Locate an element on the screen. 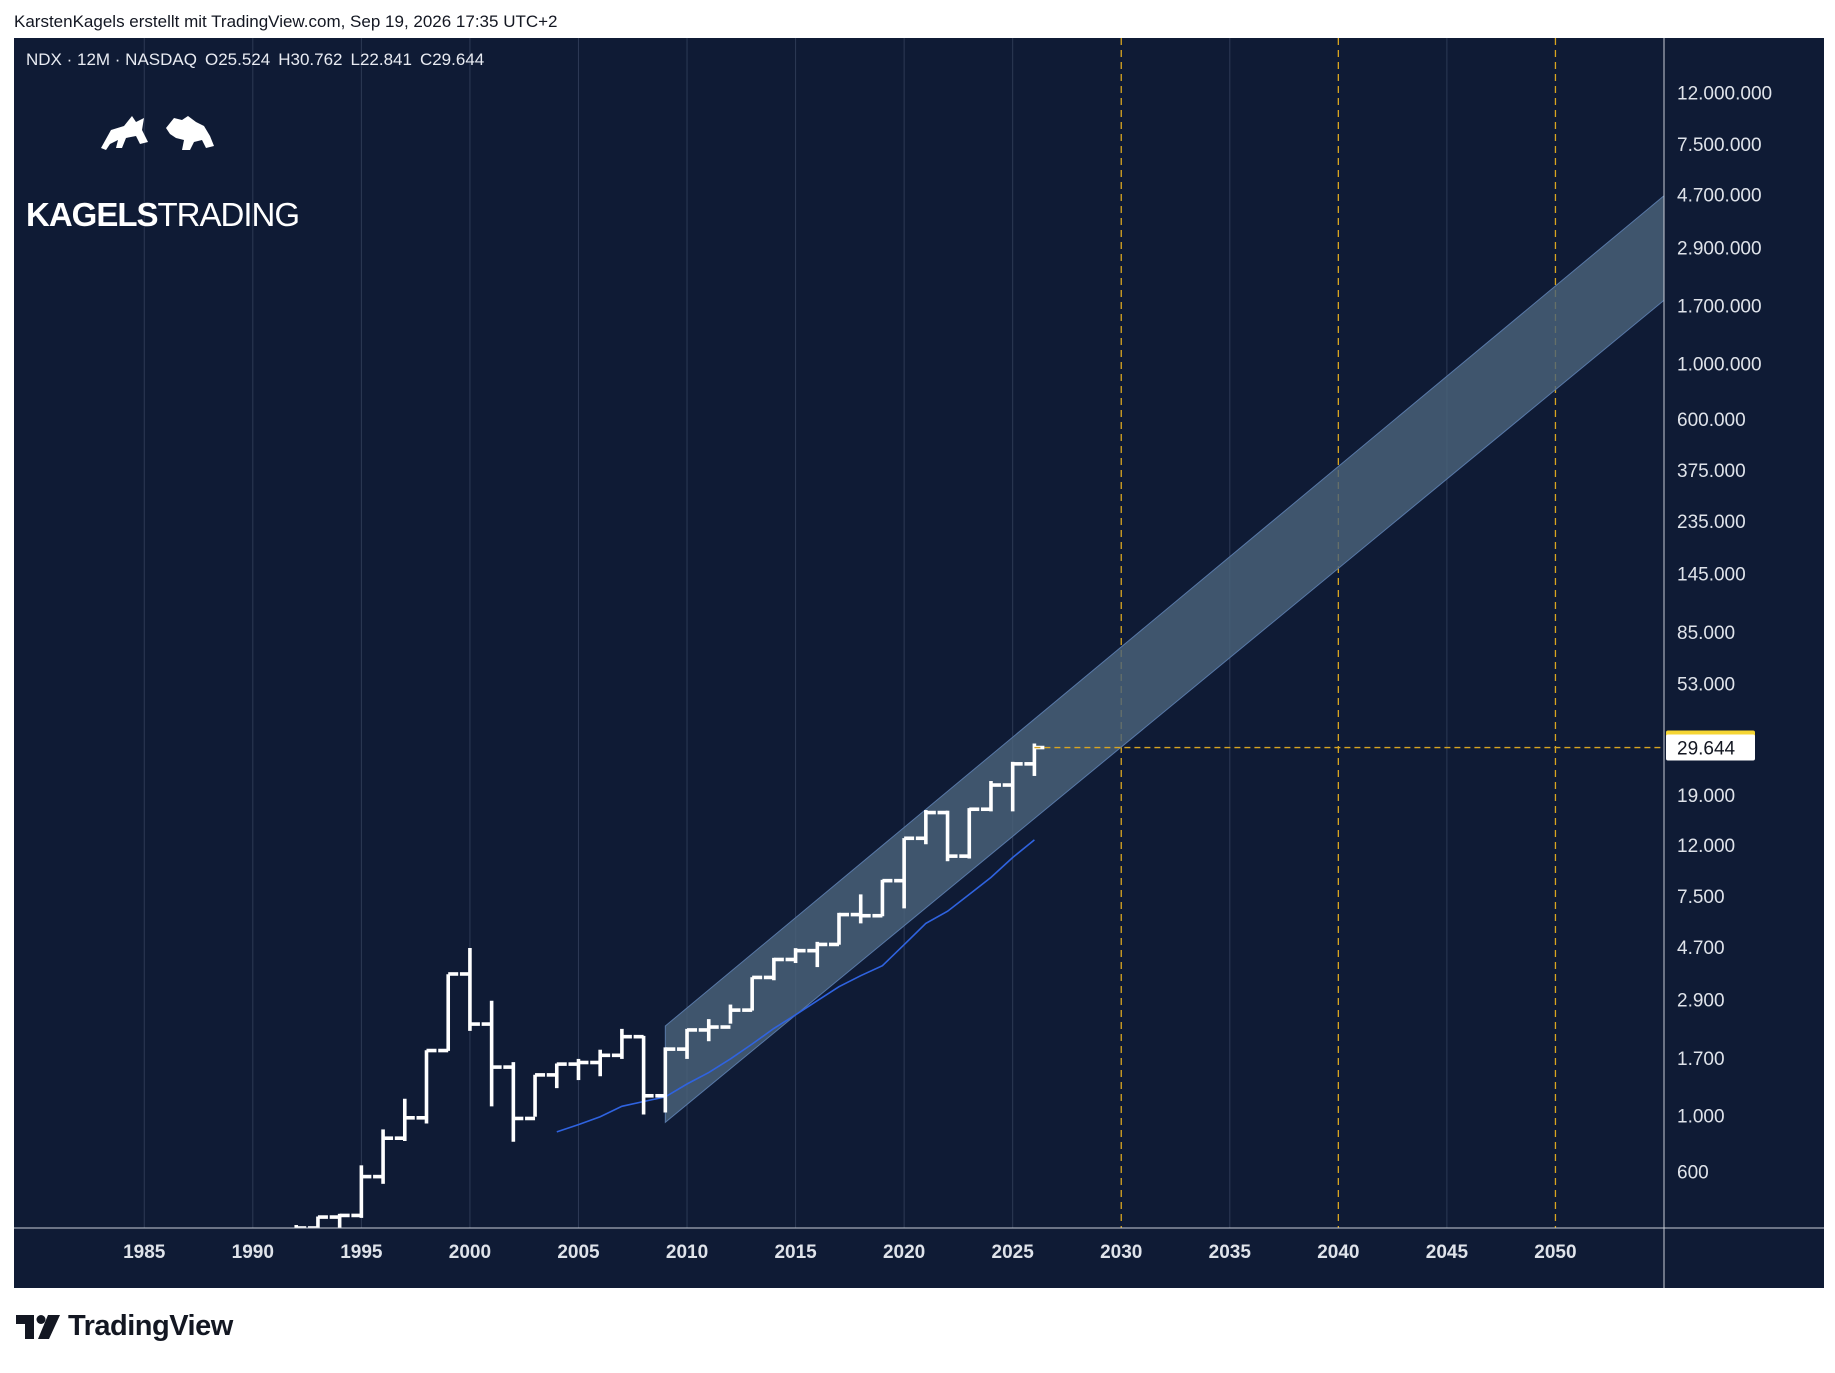 The width and height of the screenshot is (1835, 1373). ohlc-bar-2014 is located at coordinates (773, 969).